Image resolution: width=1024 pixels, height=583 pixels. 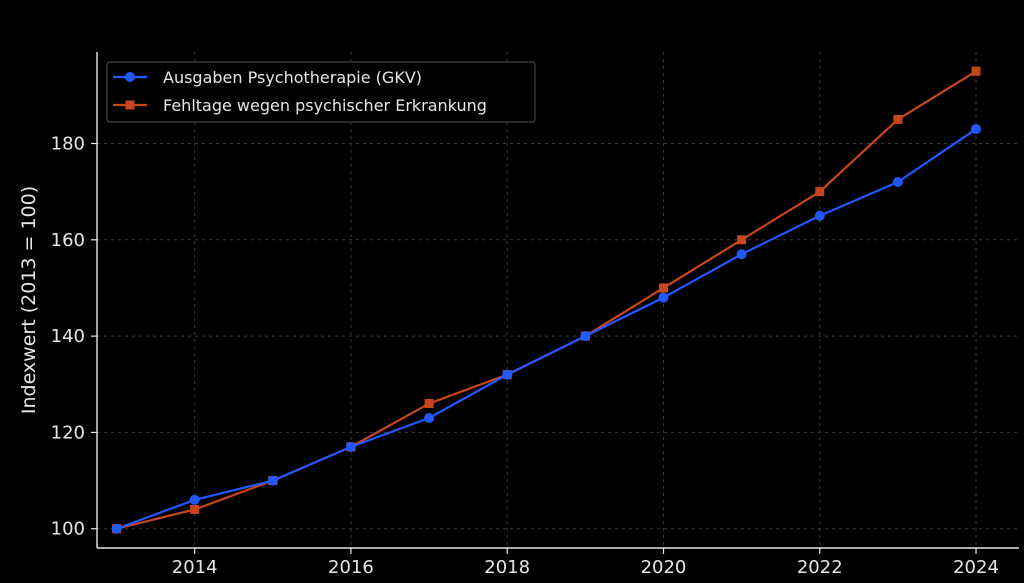 What do you see at coordinates (507, 567) in the screenshot?
I see `x-tick-label: 2018` at bounding box center [507, 567].